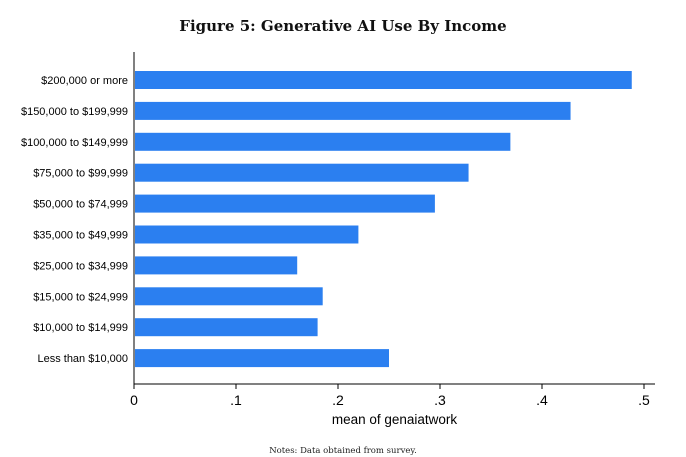  Describe the element at coordinates (343, 451) in the screenshot. I see `figure-notes: Notes: Data obtained from survey.` at that location.